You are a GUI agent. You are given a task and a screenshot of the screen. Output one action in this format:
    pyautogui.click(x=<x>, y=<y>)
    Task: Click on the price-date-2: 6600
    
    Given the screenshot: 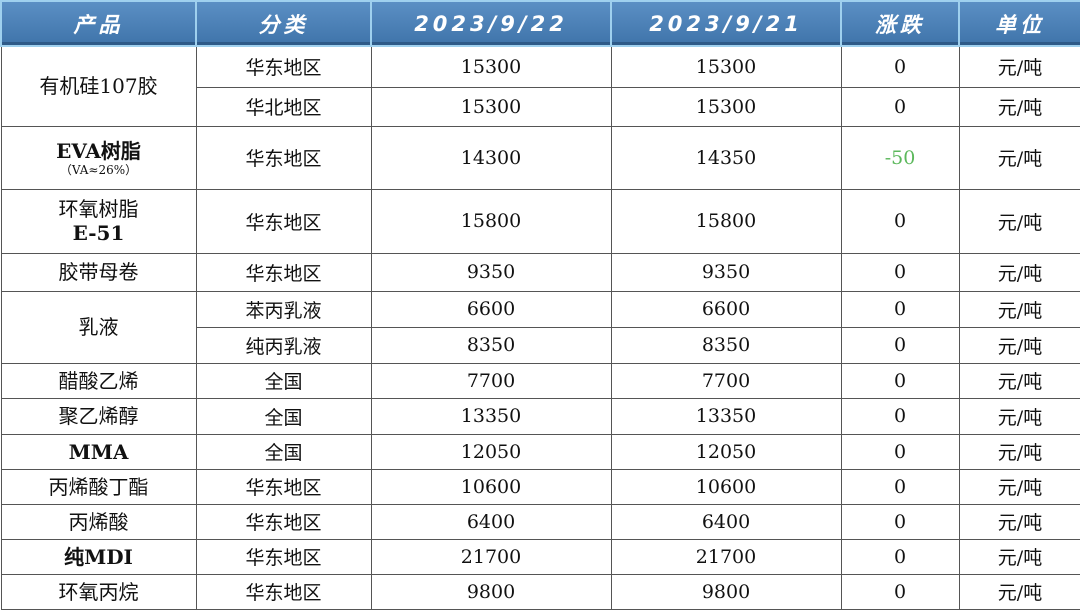 What is the action you would take?
    pyautogui.click(x=726, y=309)
    